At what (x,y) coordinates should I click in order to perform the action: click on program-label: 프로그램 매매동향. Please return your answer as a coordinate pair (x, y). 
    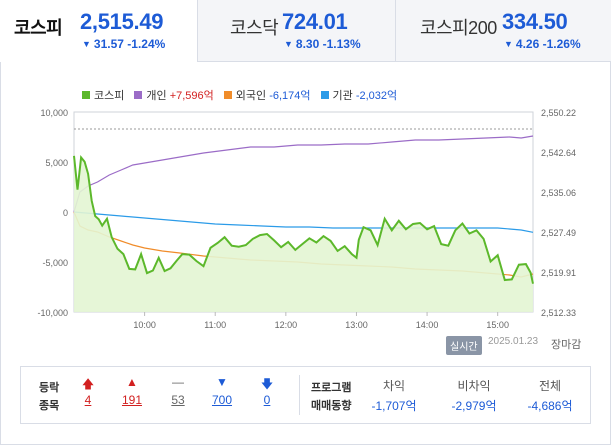
    Looking at the image, I should click on (331, 397).